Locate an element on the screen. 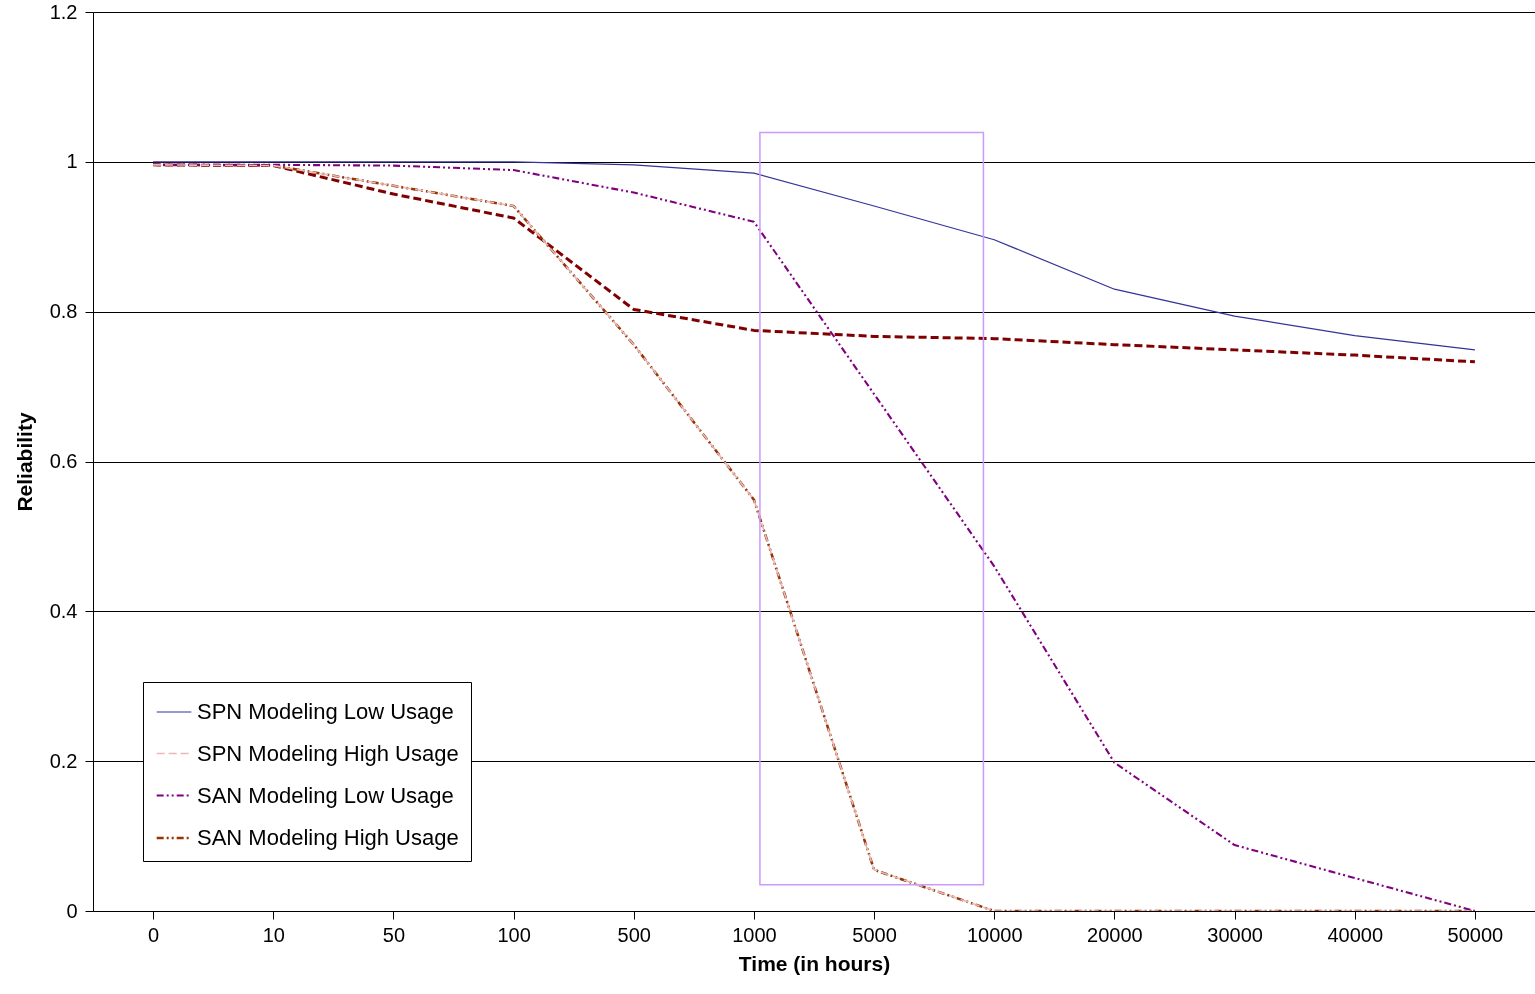  x-tick-label: 100 is located at coordinates (514, 934).